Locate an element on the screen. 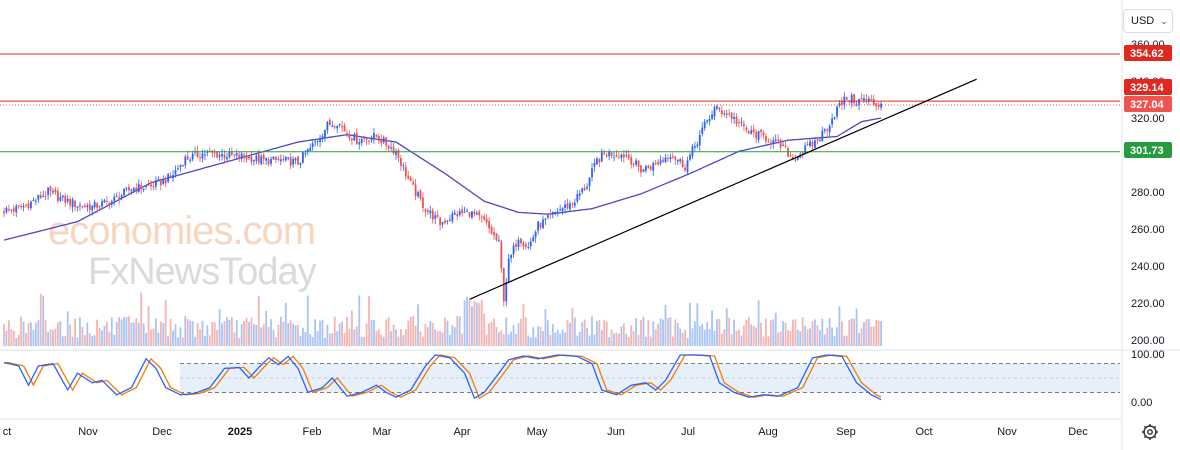 This screenshot has height=450, width=1180. time-tick-label: May is located at coordinates (537, 432).